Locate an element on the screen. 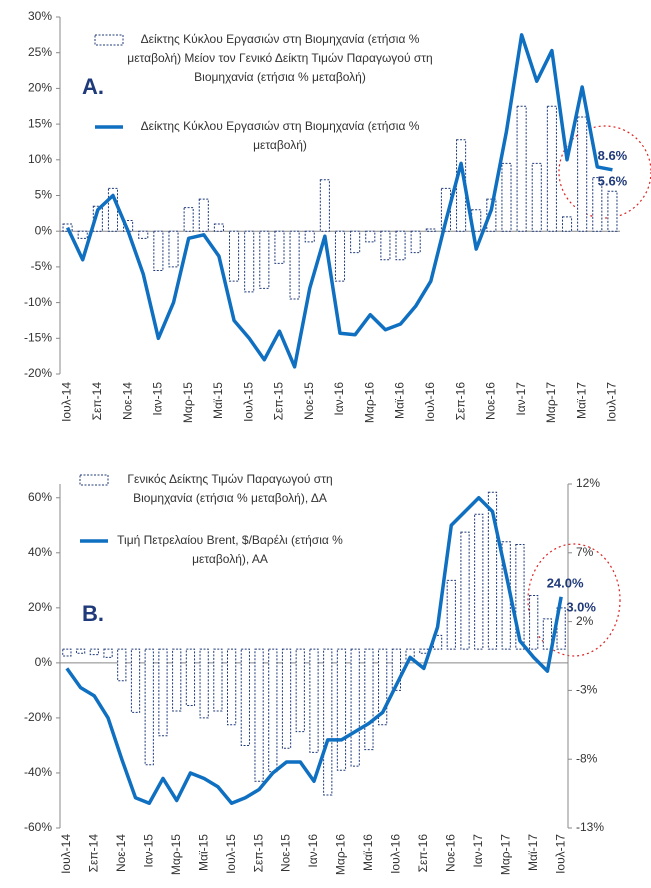  x-tick-label: Μαρ-15 is located at coordinates (188, 402).